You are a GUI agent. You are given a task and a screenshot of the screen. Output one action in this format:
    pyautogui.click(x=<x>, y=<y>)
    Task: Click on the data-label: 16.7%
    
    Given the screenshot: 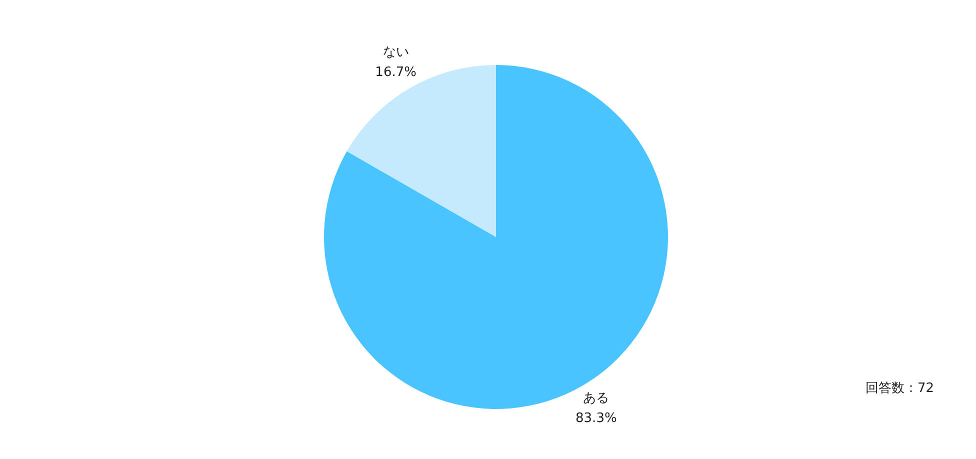 What is the action you would take?
    pyautogui.click(x=395, y=72)
    